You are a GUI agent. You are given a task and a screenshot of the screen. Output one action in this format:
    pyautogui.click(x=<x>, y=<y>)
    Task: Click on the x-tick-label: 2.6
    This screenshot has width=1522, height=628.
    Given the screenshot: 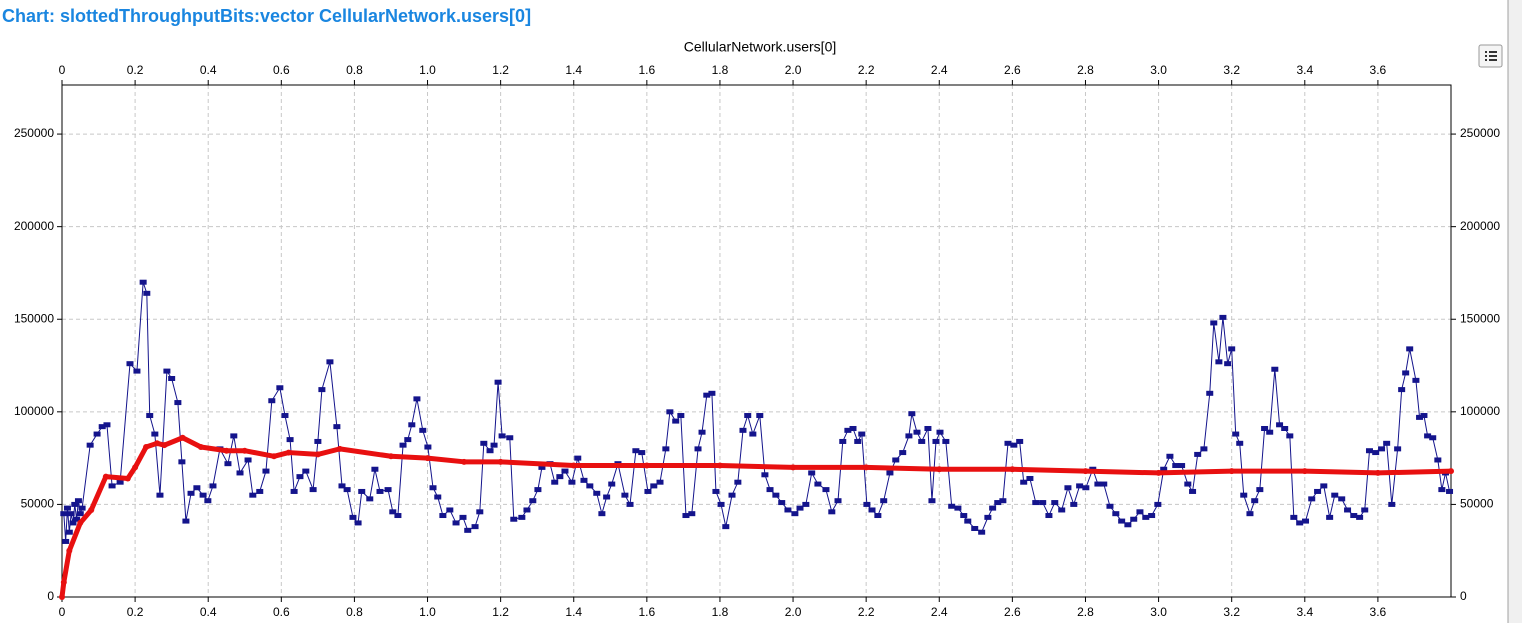 What is the action you would take?
    pyautogui.click(x=1012, y=612)
    